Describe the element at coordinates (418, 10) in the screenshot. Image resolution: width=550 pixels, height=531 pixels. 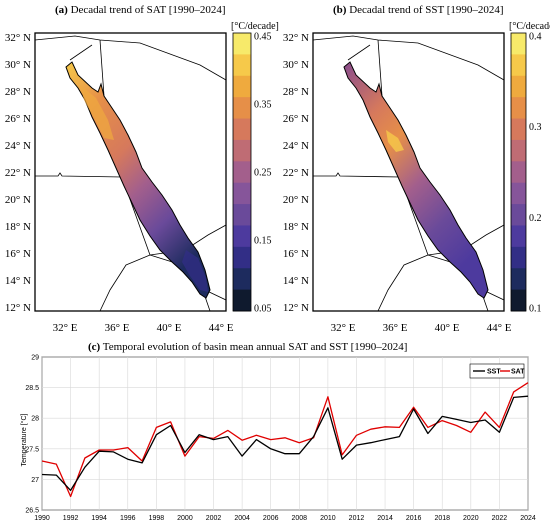
I see `panel-b-title: (b) Decadal trend of SST [1990–2024]` at that location.